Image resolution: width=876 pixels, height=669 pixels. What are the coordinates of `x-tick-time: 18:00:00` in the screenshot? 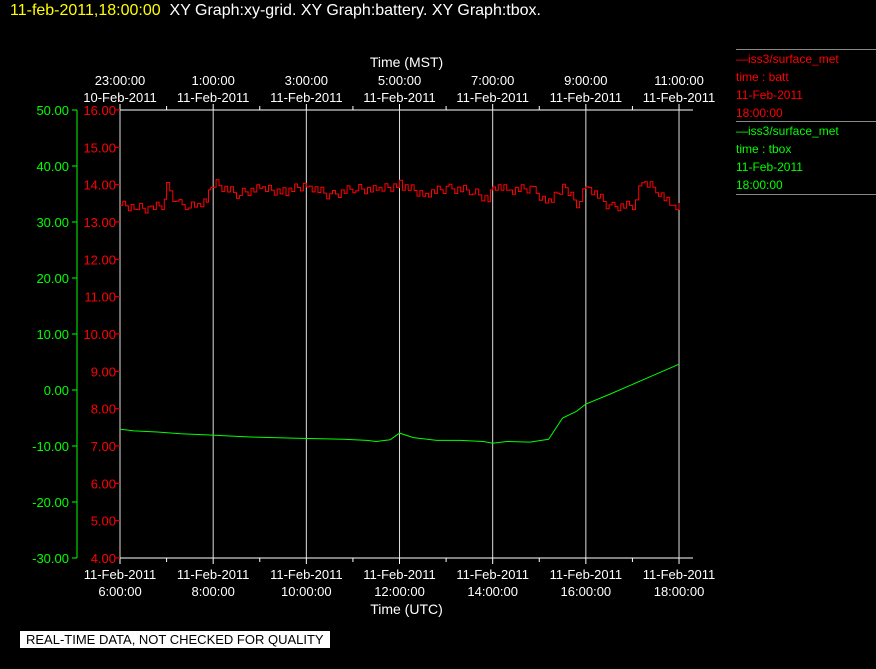 It's located at (679, 591).